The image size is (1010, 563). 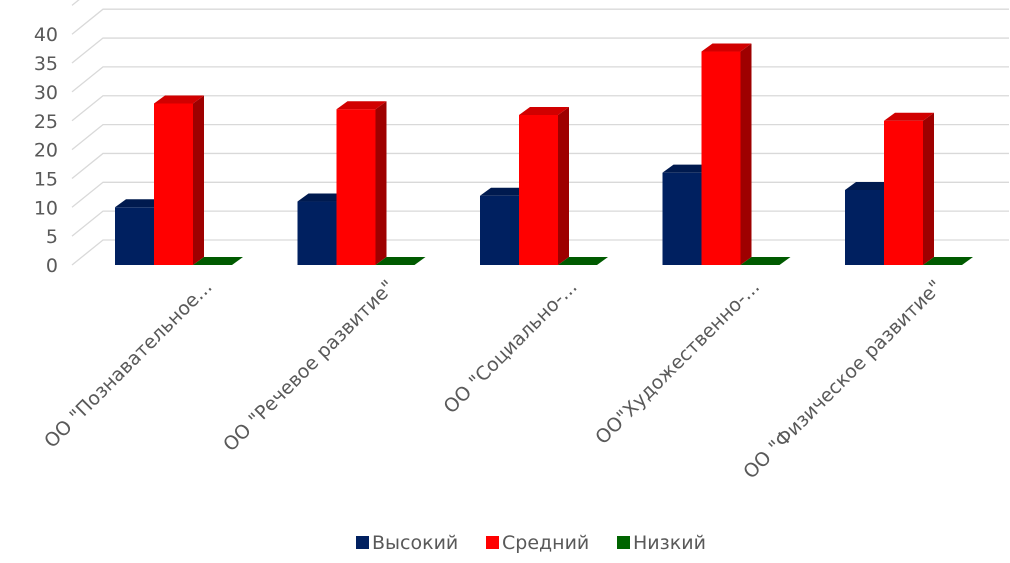 I want to click on y-tick-label: 5, so click(x=52, y=237).